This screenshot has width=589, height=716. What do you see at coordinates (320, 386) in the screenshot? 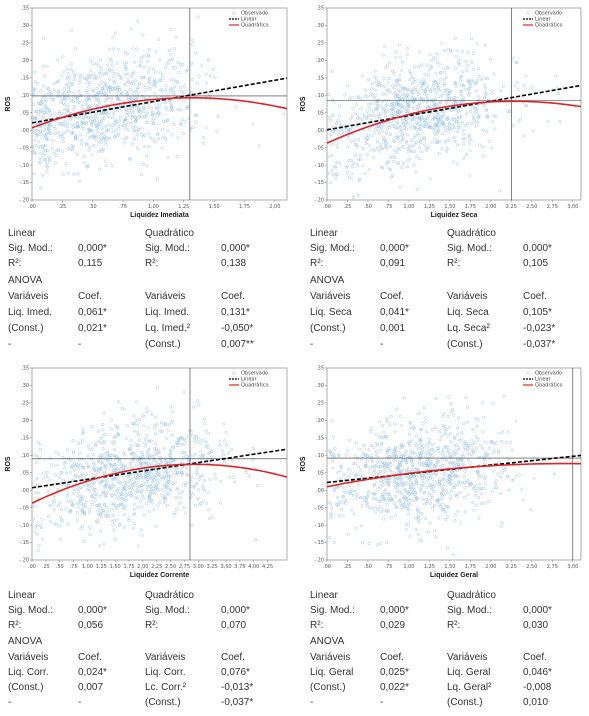
I see `y-tick-label: .30` at bounding box center [320, 386].